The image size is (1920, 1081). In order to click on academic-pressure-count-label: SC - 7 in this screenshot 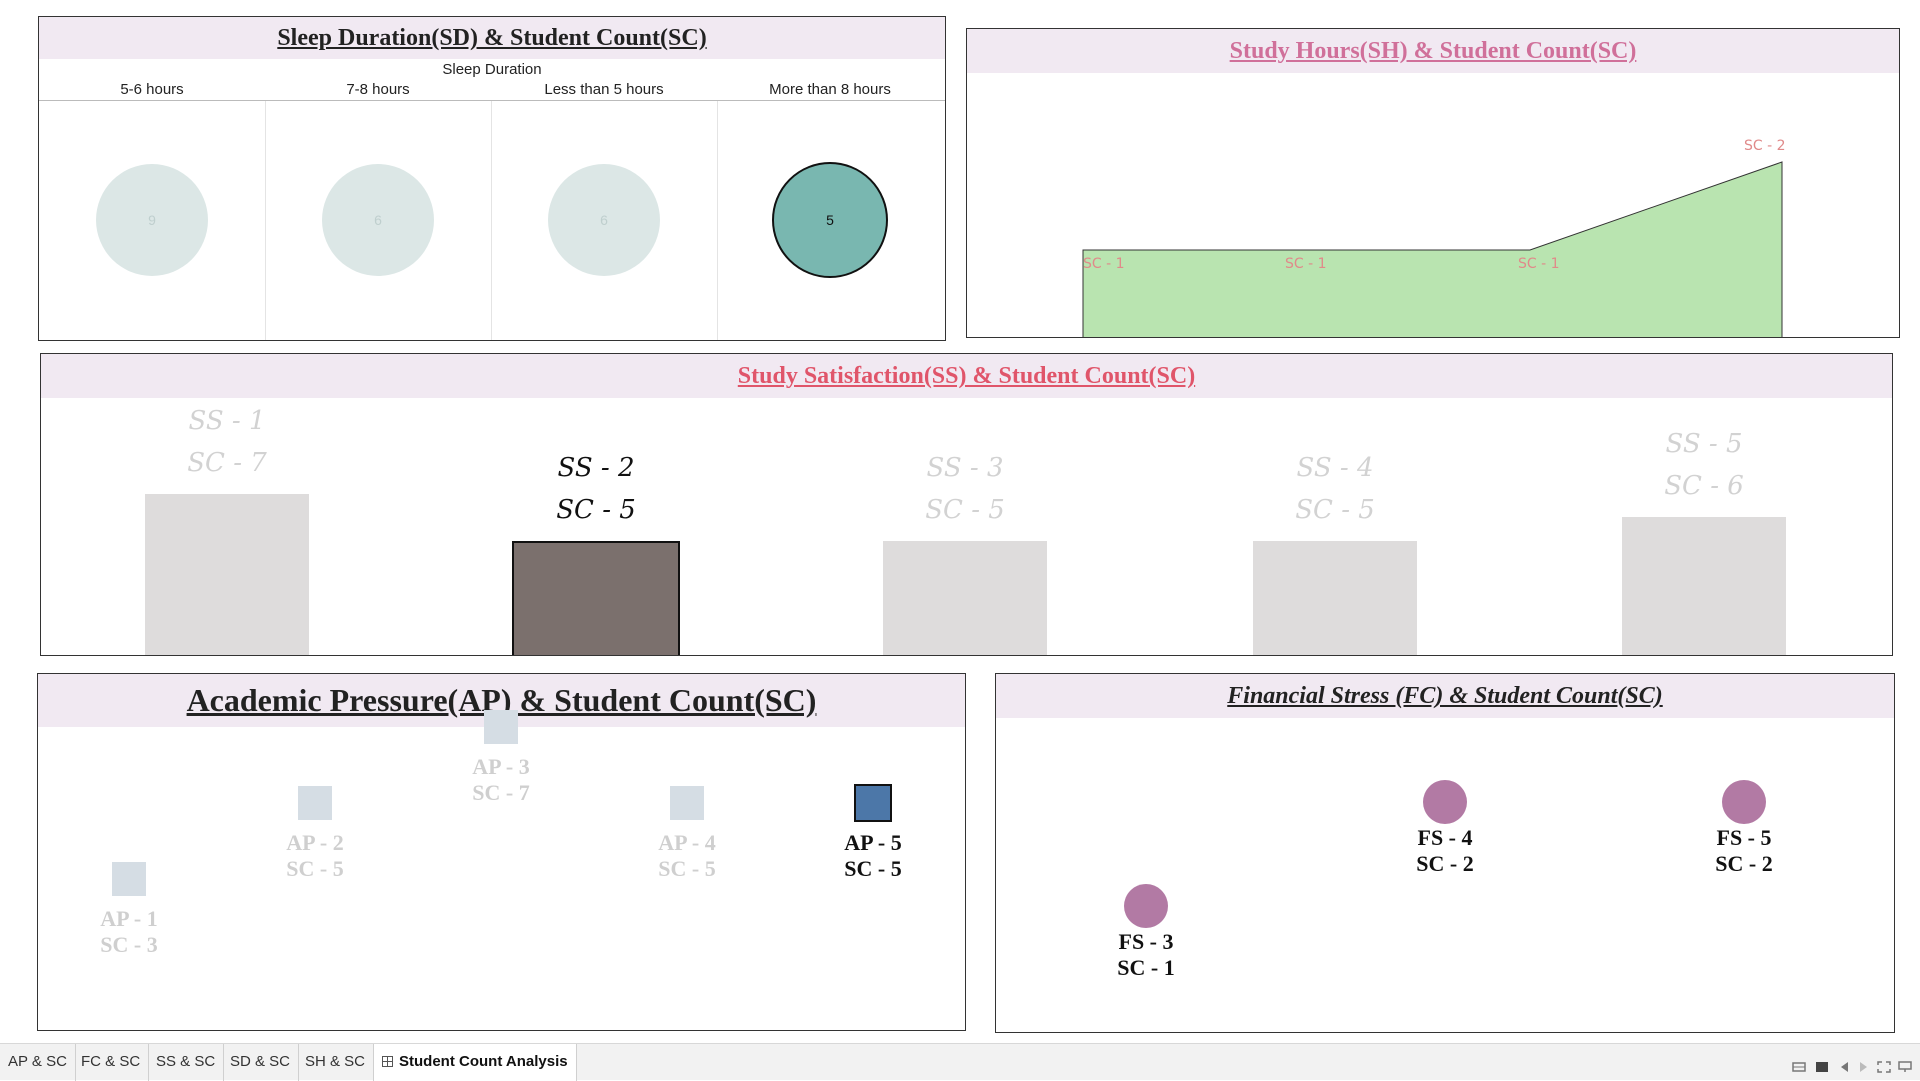, I will do `click(501, 793)`.